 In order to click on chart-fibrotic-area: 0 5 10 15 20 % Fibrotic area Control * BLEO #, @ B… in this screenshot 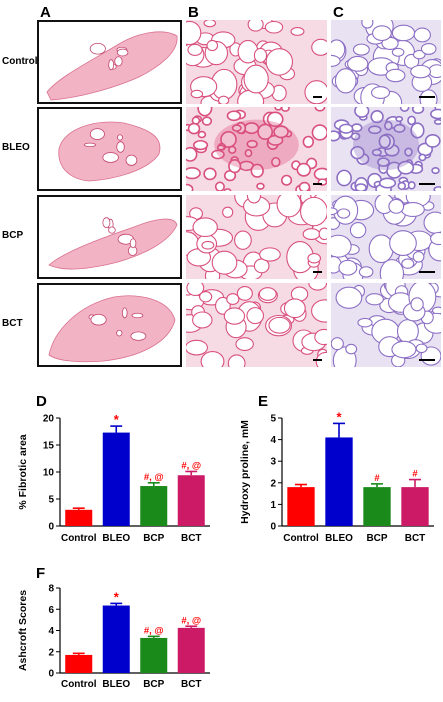, I will do `click(113, 478)`.